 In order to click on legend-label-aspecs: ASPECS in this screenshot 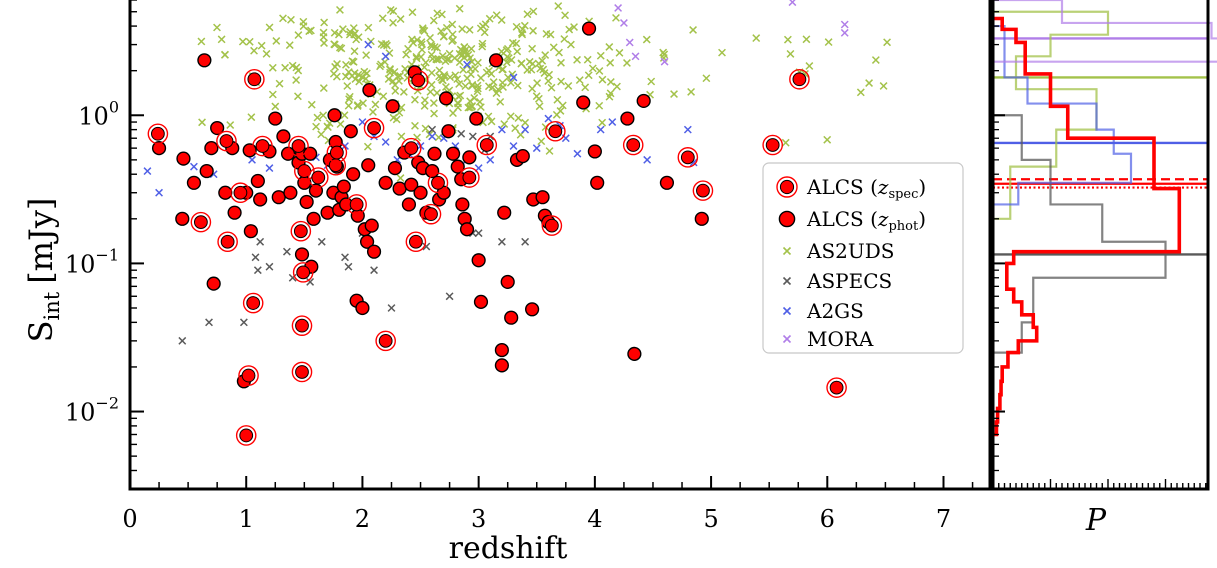, I will do `click(849, 281)`.